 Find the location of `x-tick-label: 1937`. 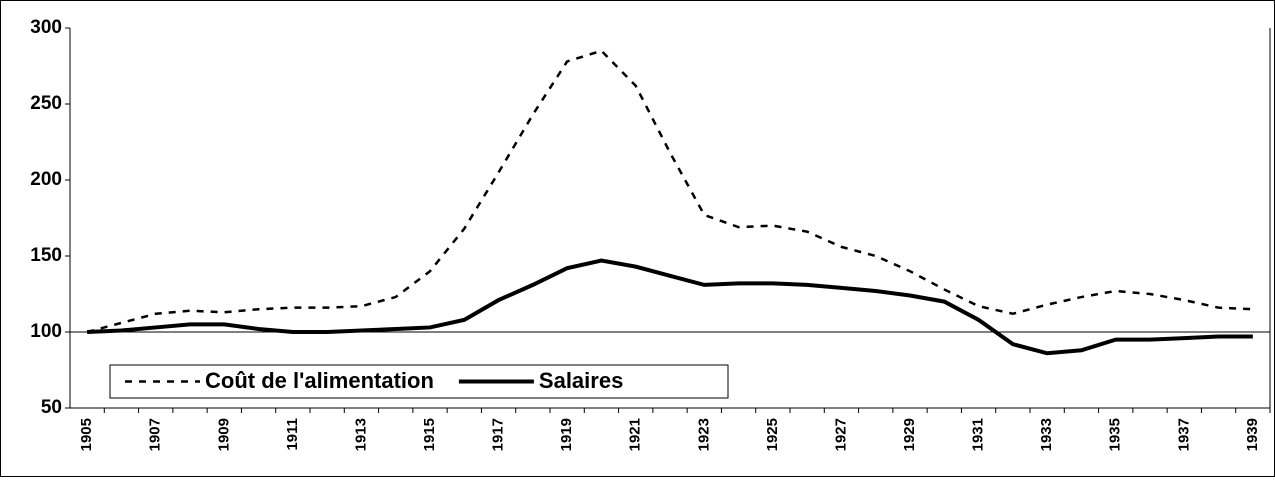

x-tick-label: 1937 is located at coordinates (1183, 434).